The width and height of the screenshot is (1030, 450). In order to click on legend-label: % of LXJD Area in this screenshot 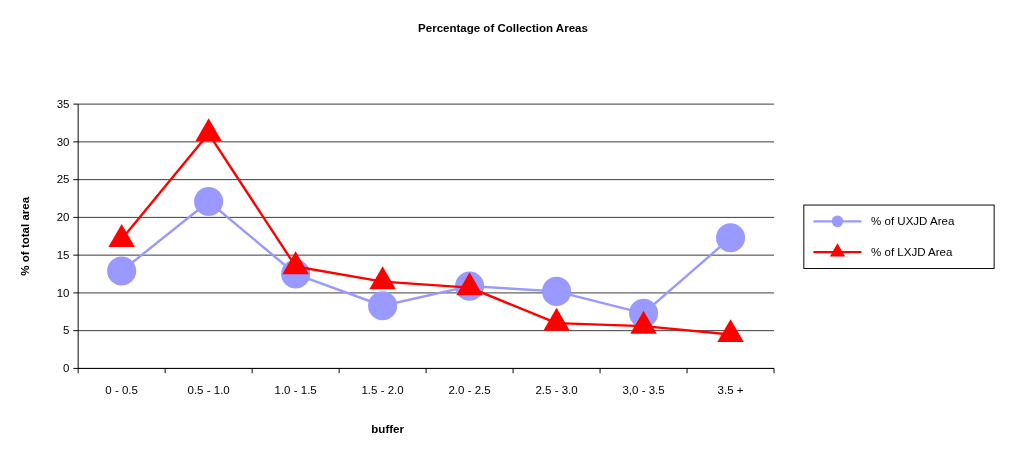, I will do `click(912, 251)`.